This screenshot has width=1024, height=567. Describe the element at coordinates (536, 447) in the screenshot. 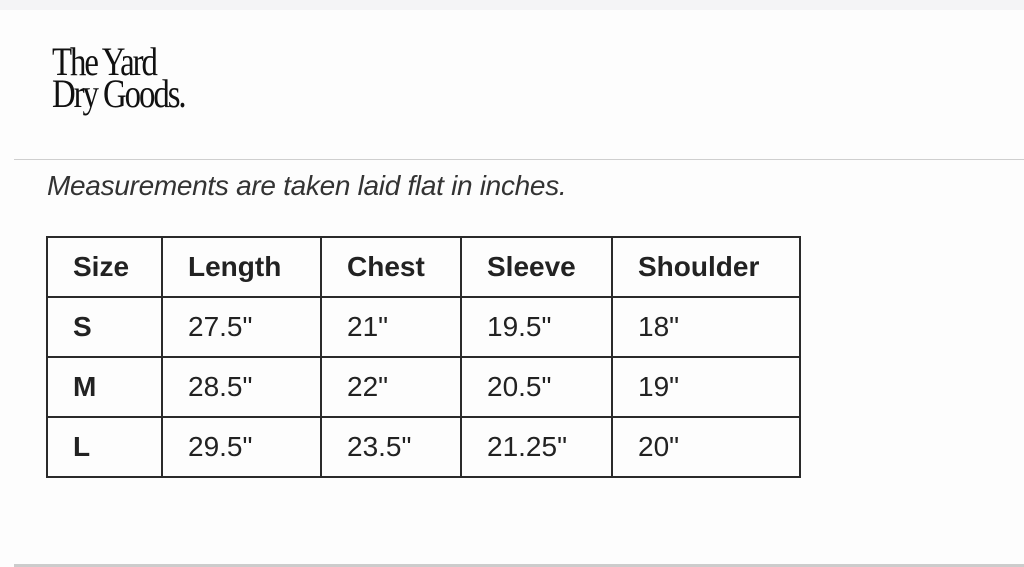

I see `table-cell: 21.25"` at that location.